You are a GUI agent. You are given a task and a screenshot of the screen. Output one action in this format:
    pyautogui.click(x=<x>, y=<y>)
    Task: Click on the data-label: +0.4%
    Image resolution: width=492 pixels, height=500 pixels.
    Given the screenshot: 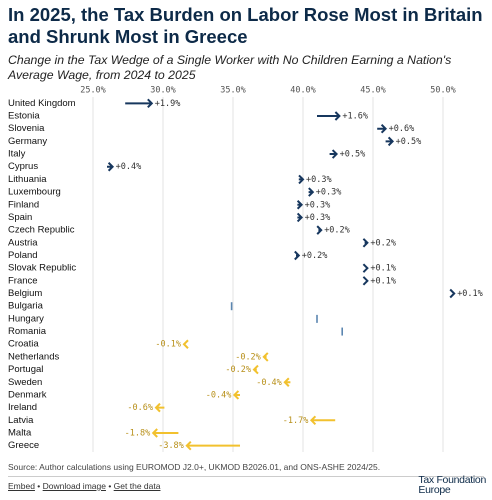 What is the action you would take?
    pyautogui.click(x=129, y=167)
    